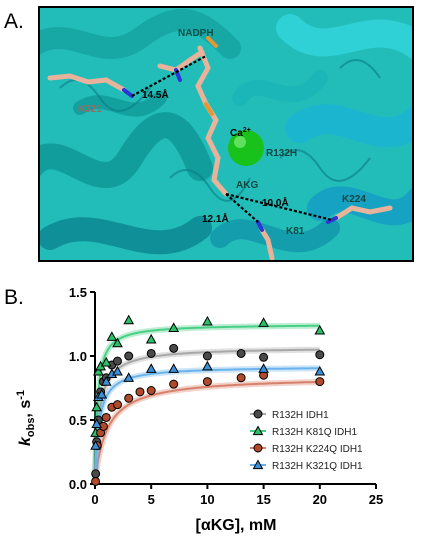 This screenshot has height=550, width=424. I want to click on x-tick-label: 25, so click(376, 499).